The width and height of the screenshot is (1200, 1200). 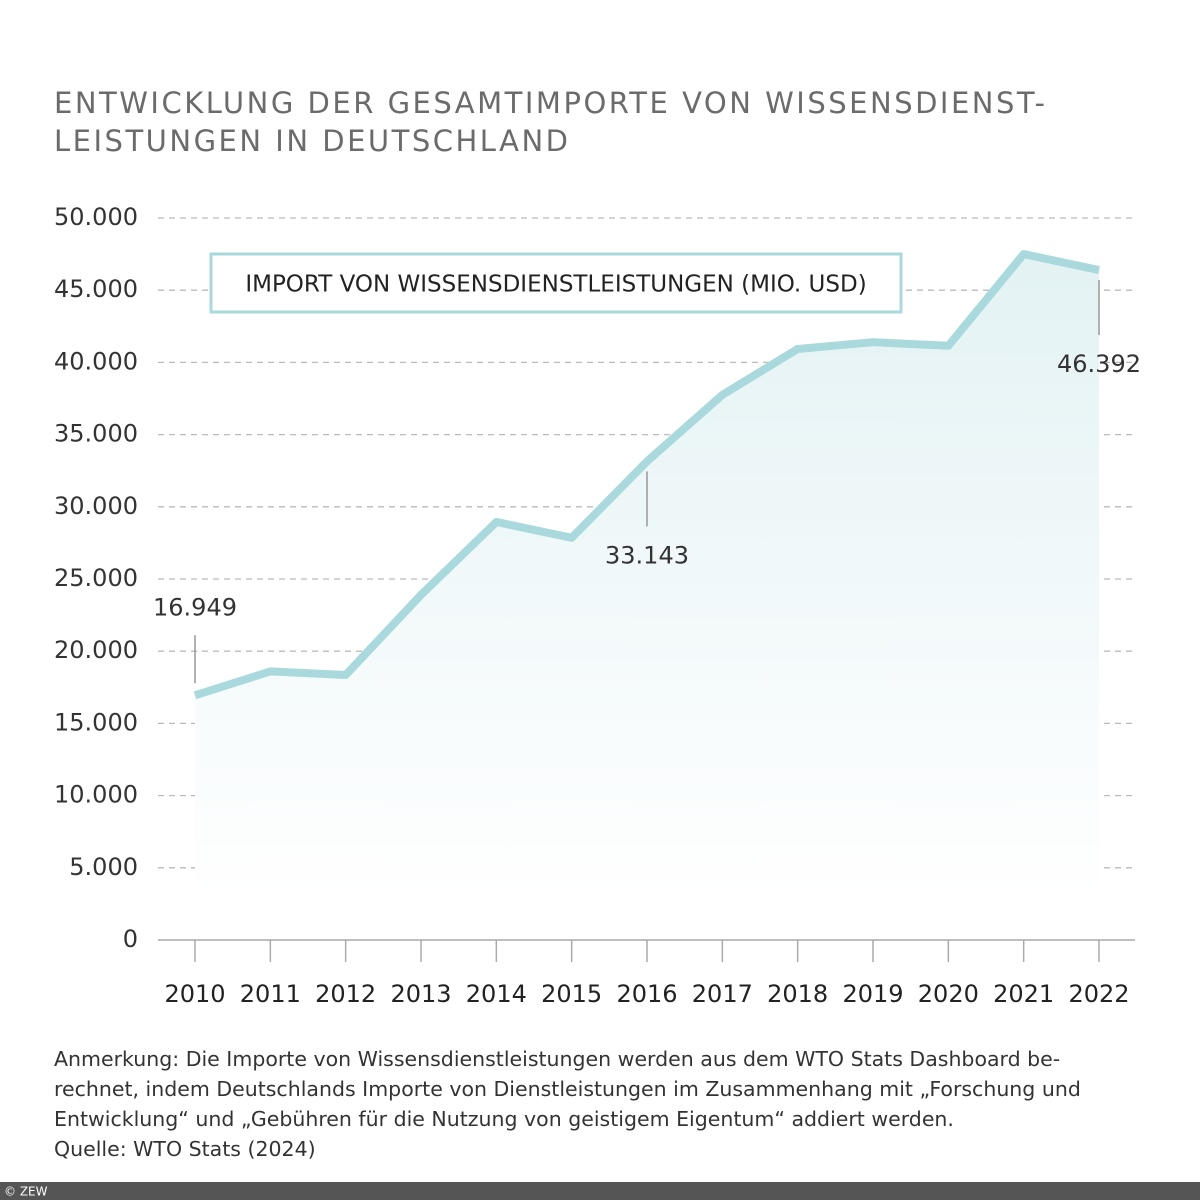 I want to click on x-tick-label: 2020, so click(x=948, y=994).